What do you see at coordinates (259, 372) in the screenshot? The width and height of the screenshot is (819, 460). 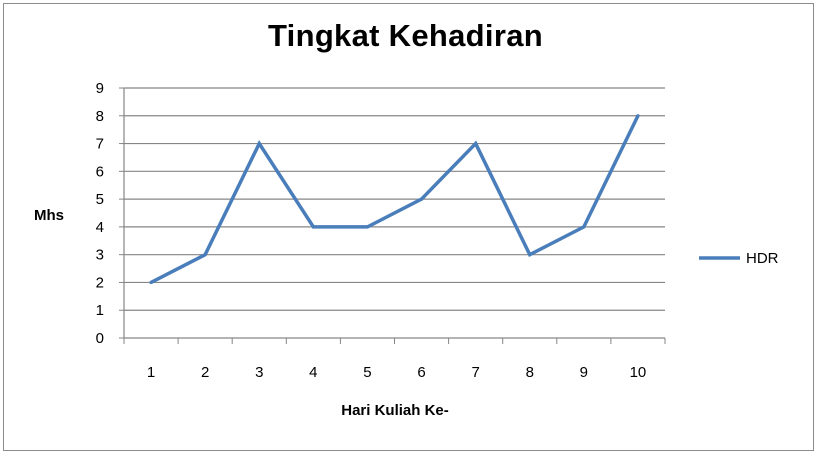 I see `x-tick-label-3: 3` at bounding box center [259, 372].